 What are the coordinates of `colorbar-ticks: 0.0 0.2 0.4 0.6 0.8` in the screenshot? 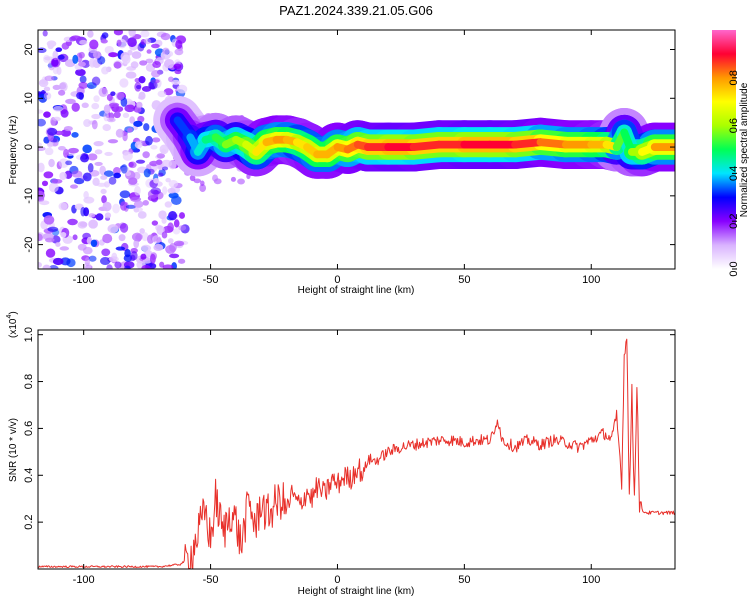 It's located at (734, 173).